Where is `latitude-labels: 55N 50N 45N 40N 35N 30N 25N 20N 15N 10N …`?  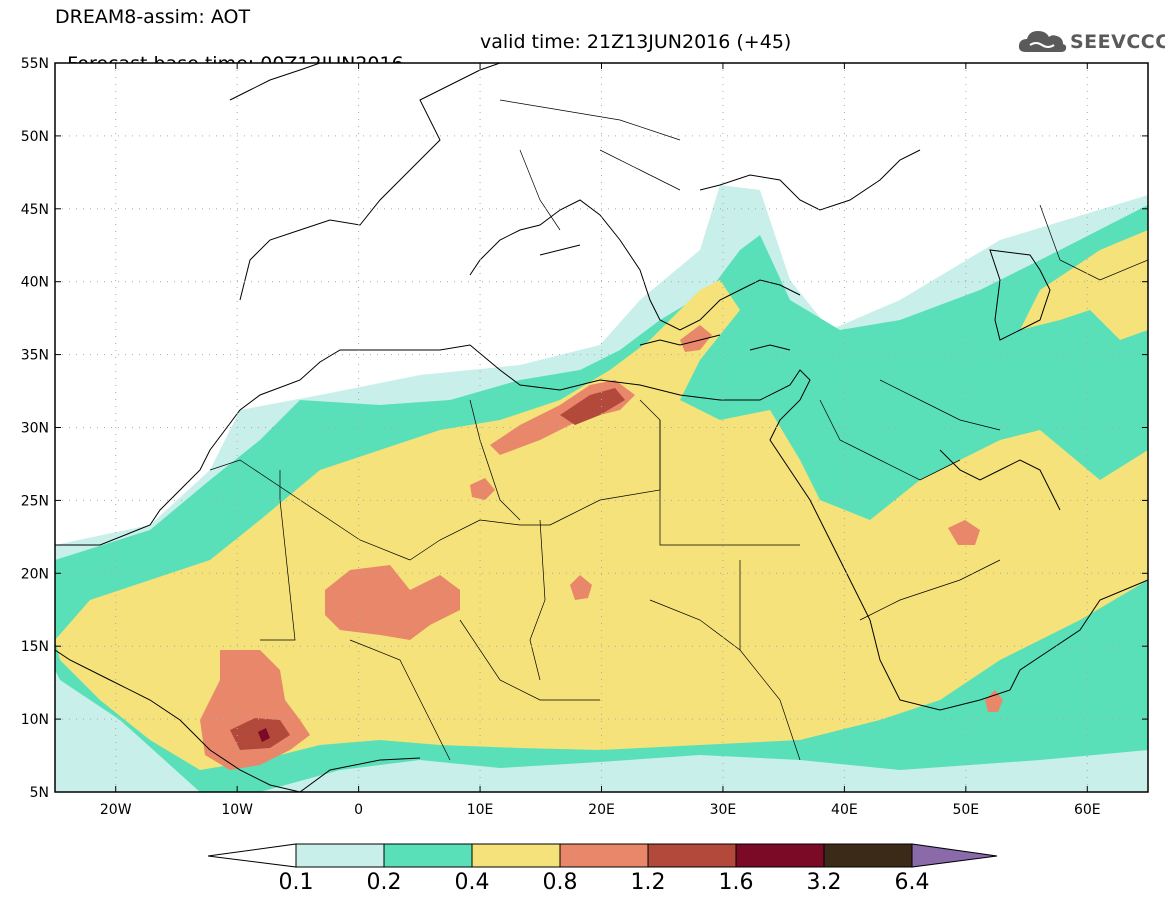 latitude-labels: 55N 50N 45N 40N 35N 30N 25N 20N 15N 10N … is located at coordinates (35, 428).